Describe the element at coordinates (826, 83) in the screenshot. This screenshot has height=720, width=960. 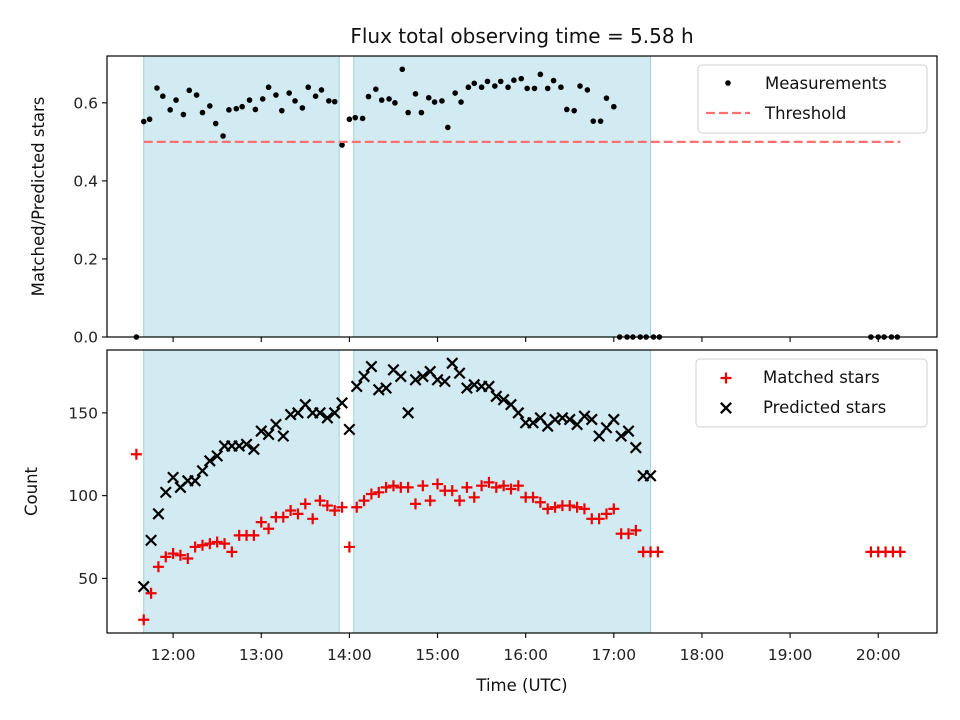
I see `legend-measurements-label: Measurements` at that location.